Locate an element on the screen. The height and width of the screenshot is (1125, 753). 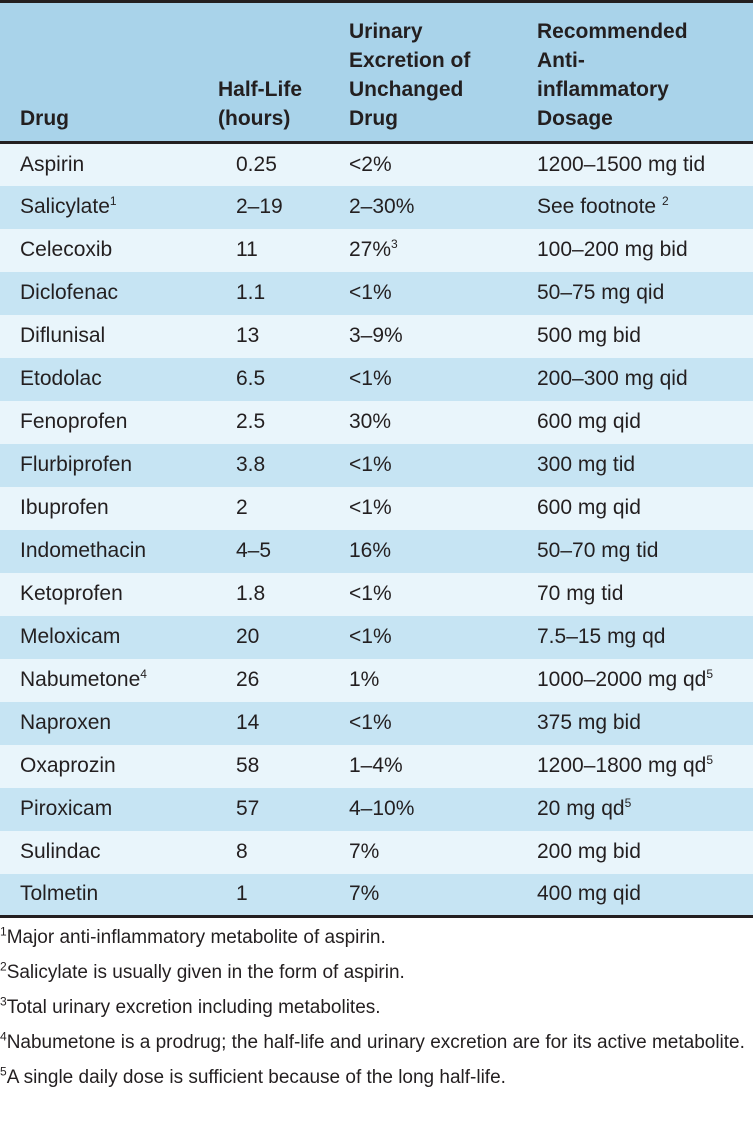
cell-drug: Celecoxib is located at coordinates (109, 250).